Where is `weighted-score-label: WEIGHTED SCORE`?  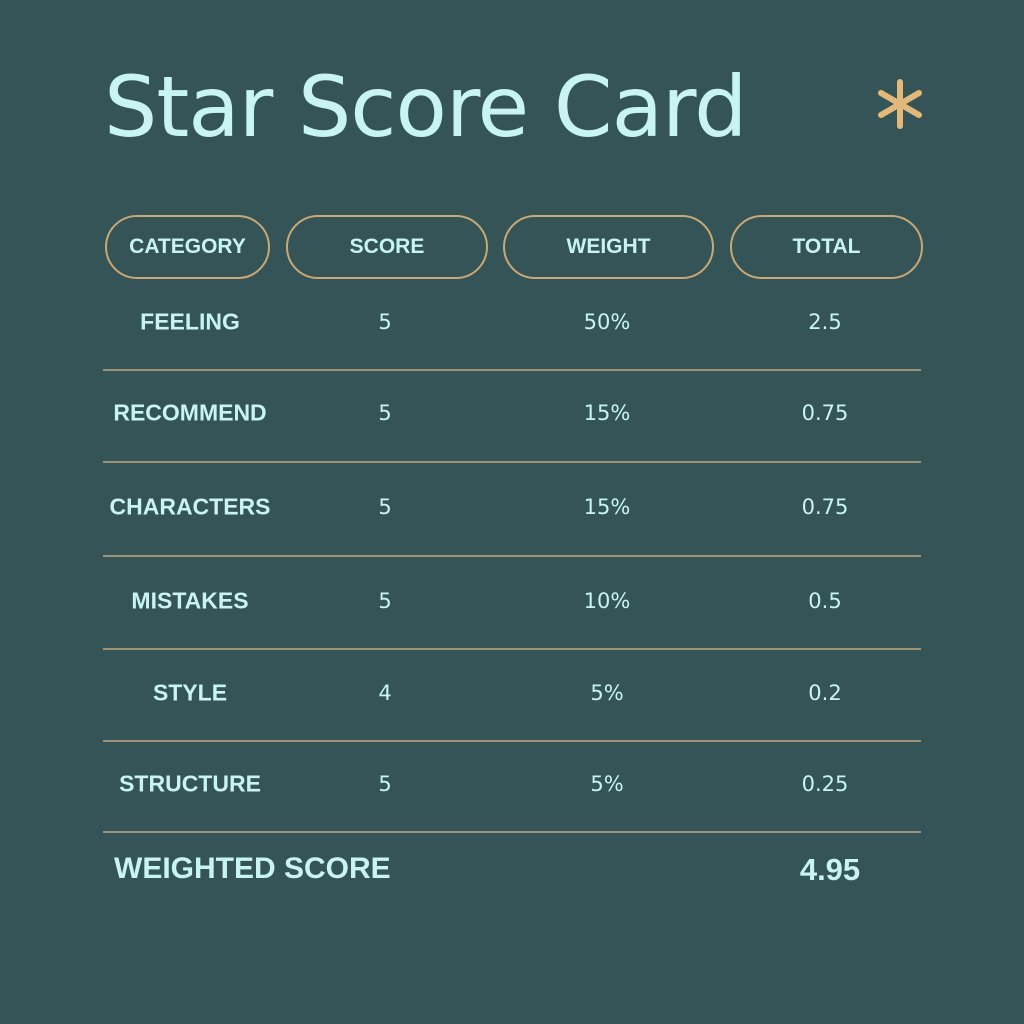 weighted-score-label: WEIGHTED SCORE is located at coordinates (252, 868).